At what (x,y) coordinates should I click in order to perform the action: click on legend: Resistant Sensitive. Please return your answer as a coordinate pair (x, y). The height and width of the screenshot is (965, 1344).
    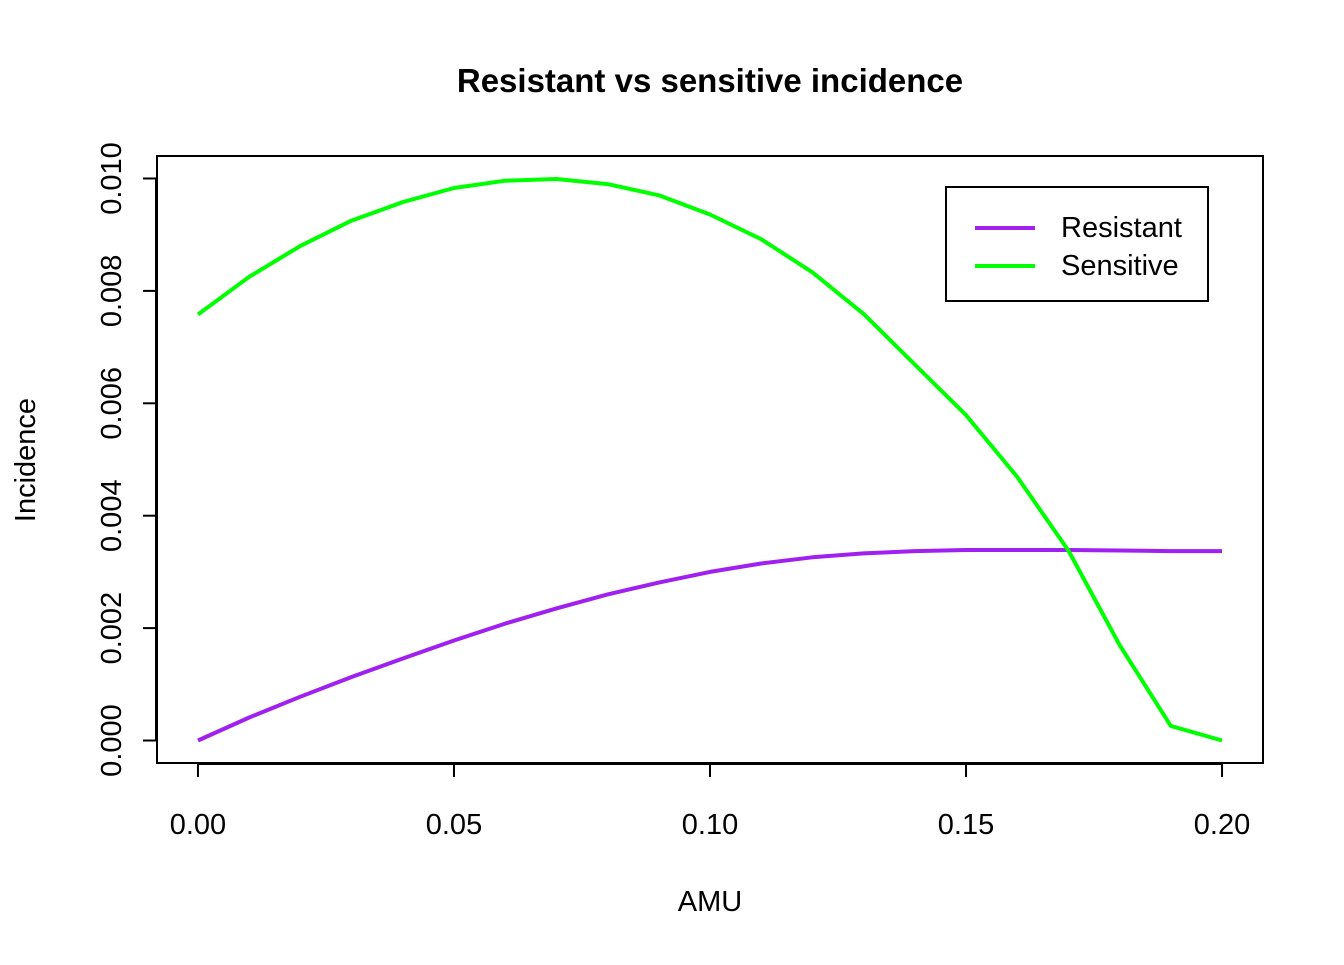
    Looking at the image, I should click on (1077, 244).